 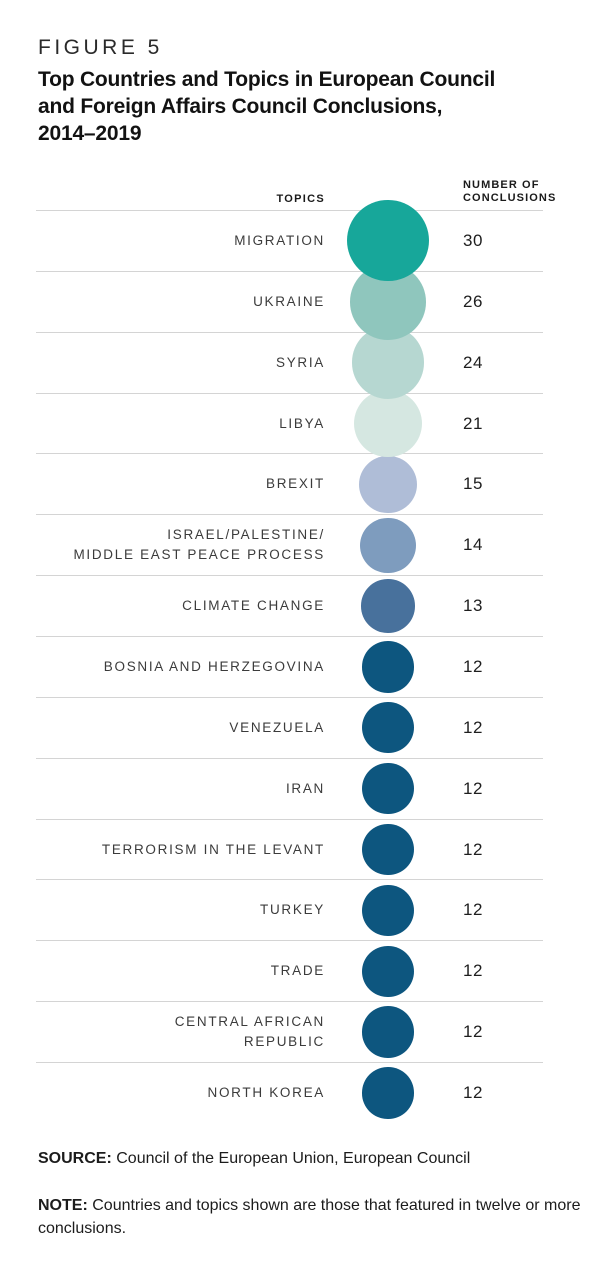 I want to click on column-header-line: NUMBER OF, so click(x=501, y=185).